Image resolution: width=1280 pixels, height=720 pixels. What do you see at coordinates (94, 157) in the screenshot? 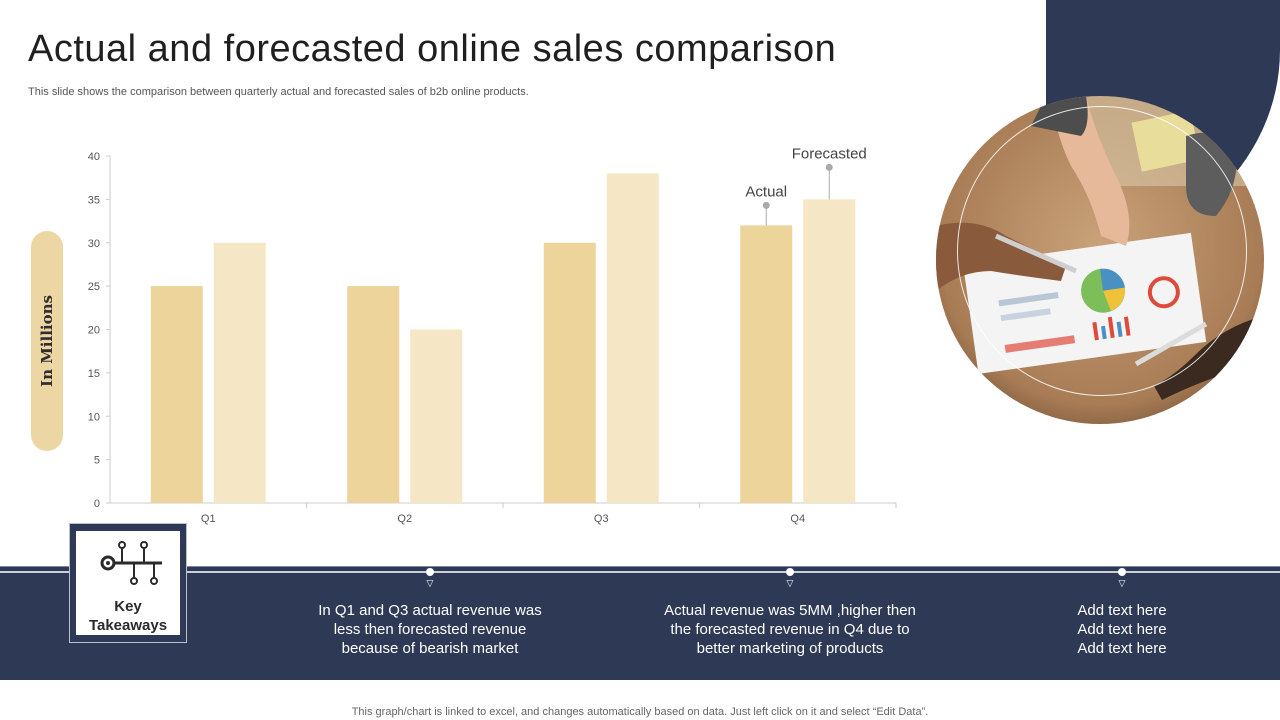
I see `y-tick-label: 40` at bounding box center [94, 157].